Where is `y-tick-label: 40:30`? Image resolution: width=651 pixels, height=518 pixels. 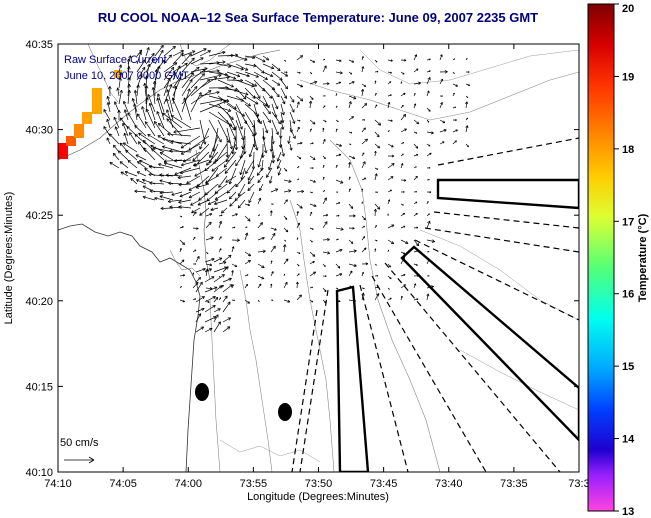
y-tick-label: 40:30 is located at coordinates (39, 131).